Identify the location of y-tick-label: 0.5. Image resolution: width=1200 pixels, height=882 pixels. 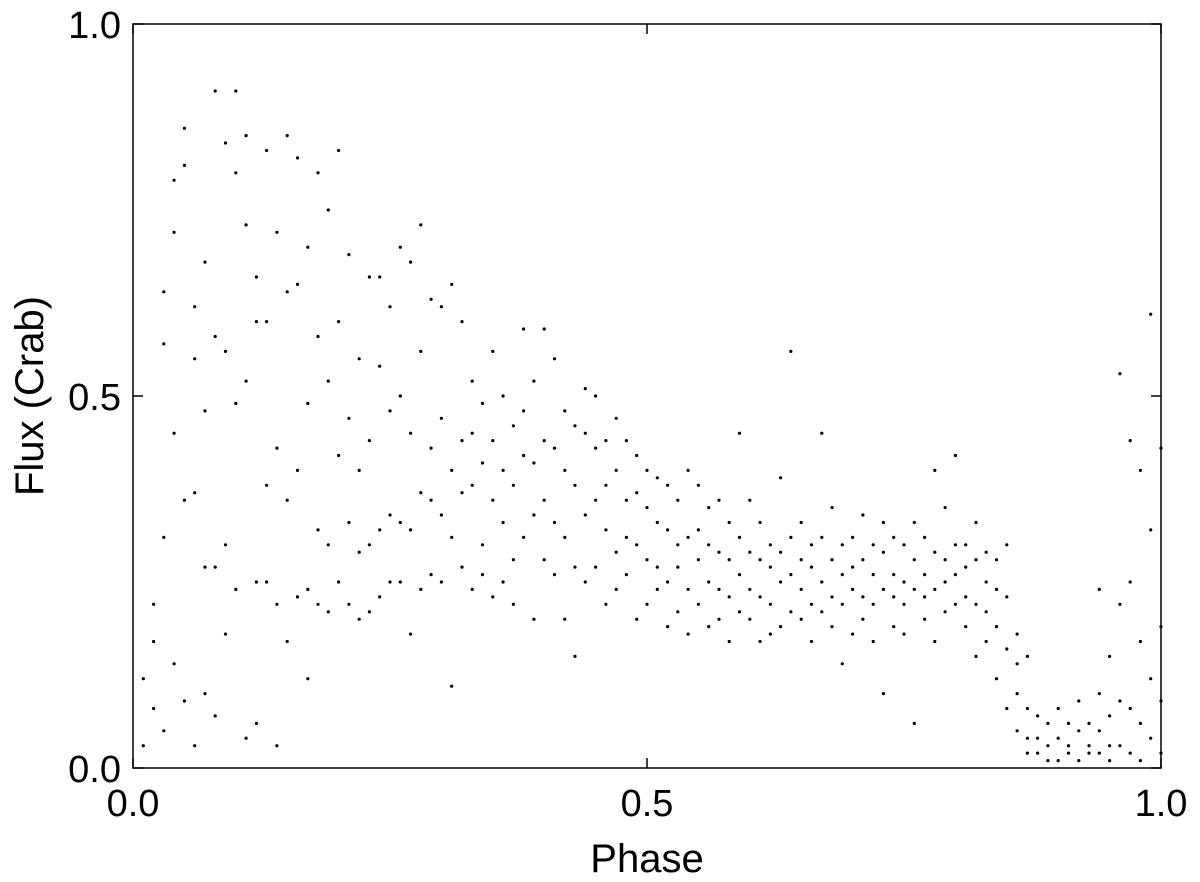
(94, 398).